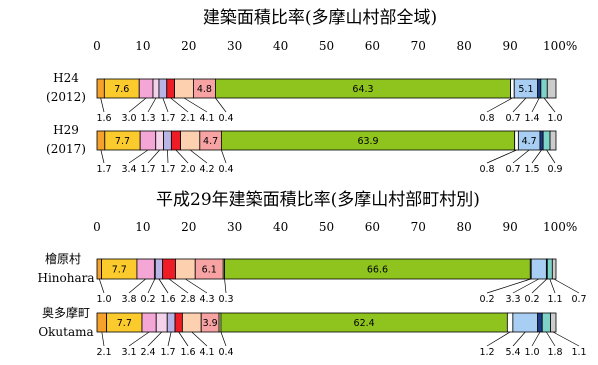  What do you see at coordinates (326, 227) in the screenshot?
I see `axis-tick-label-1-5: 50` at bounding box center [326, 227].